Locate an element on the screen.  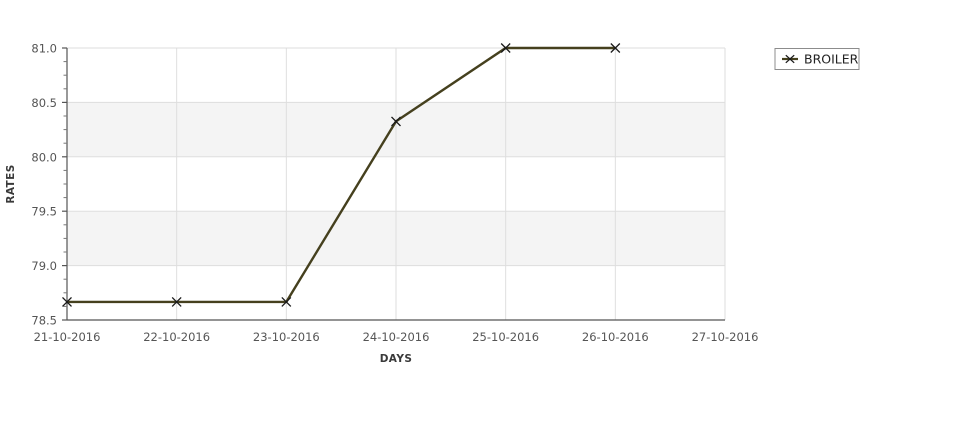
legend-marker-x-icon is located at coordinates (790, 59).